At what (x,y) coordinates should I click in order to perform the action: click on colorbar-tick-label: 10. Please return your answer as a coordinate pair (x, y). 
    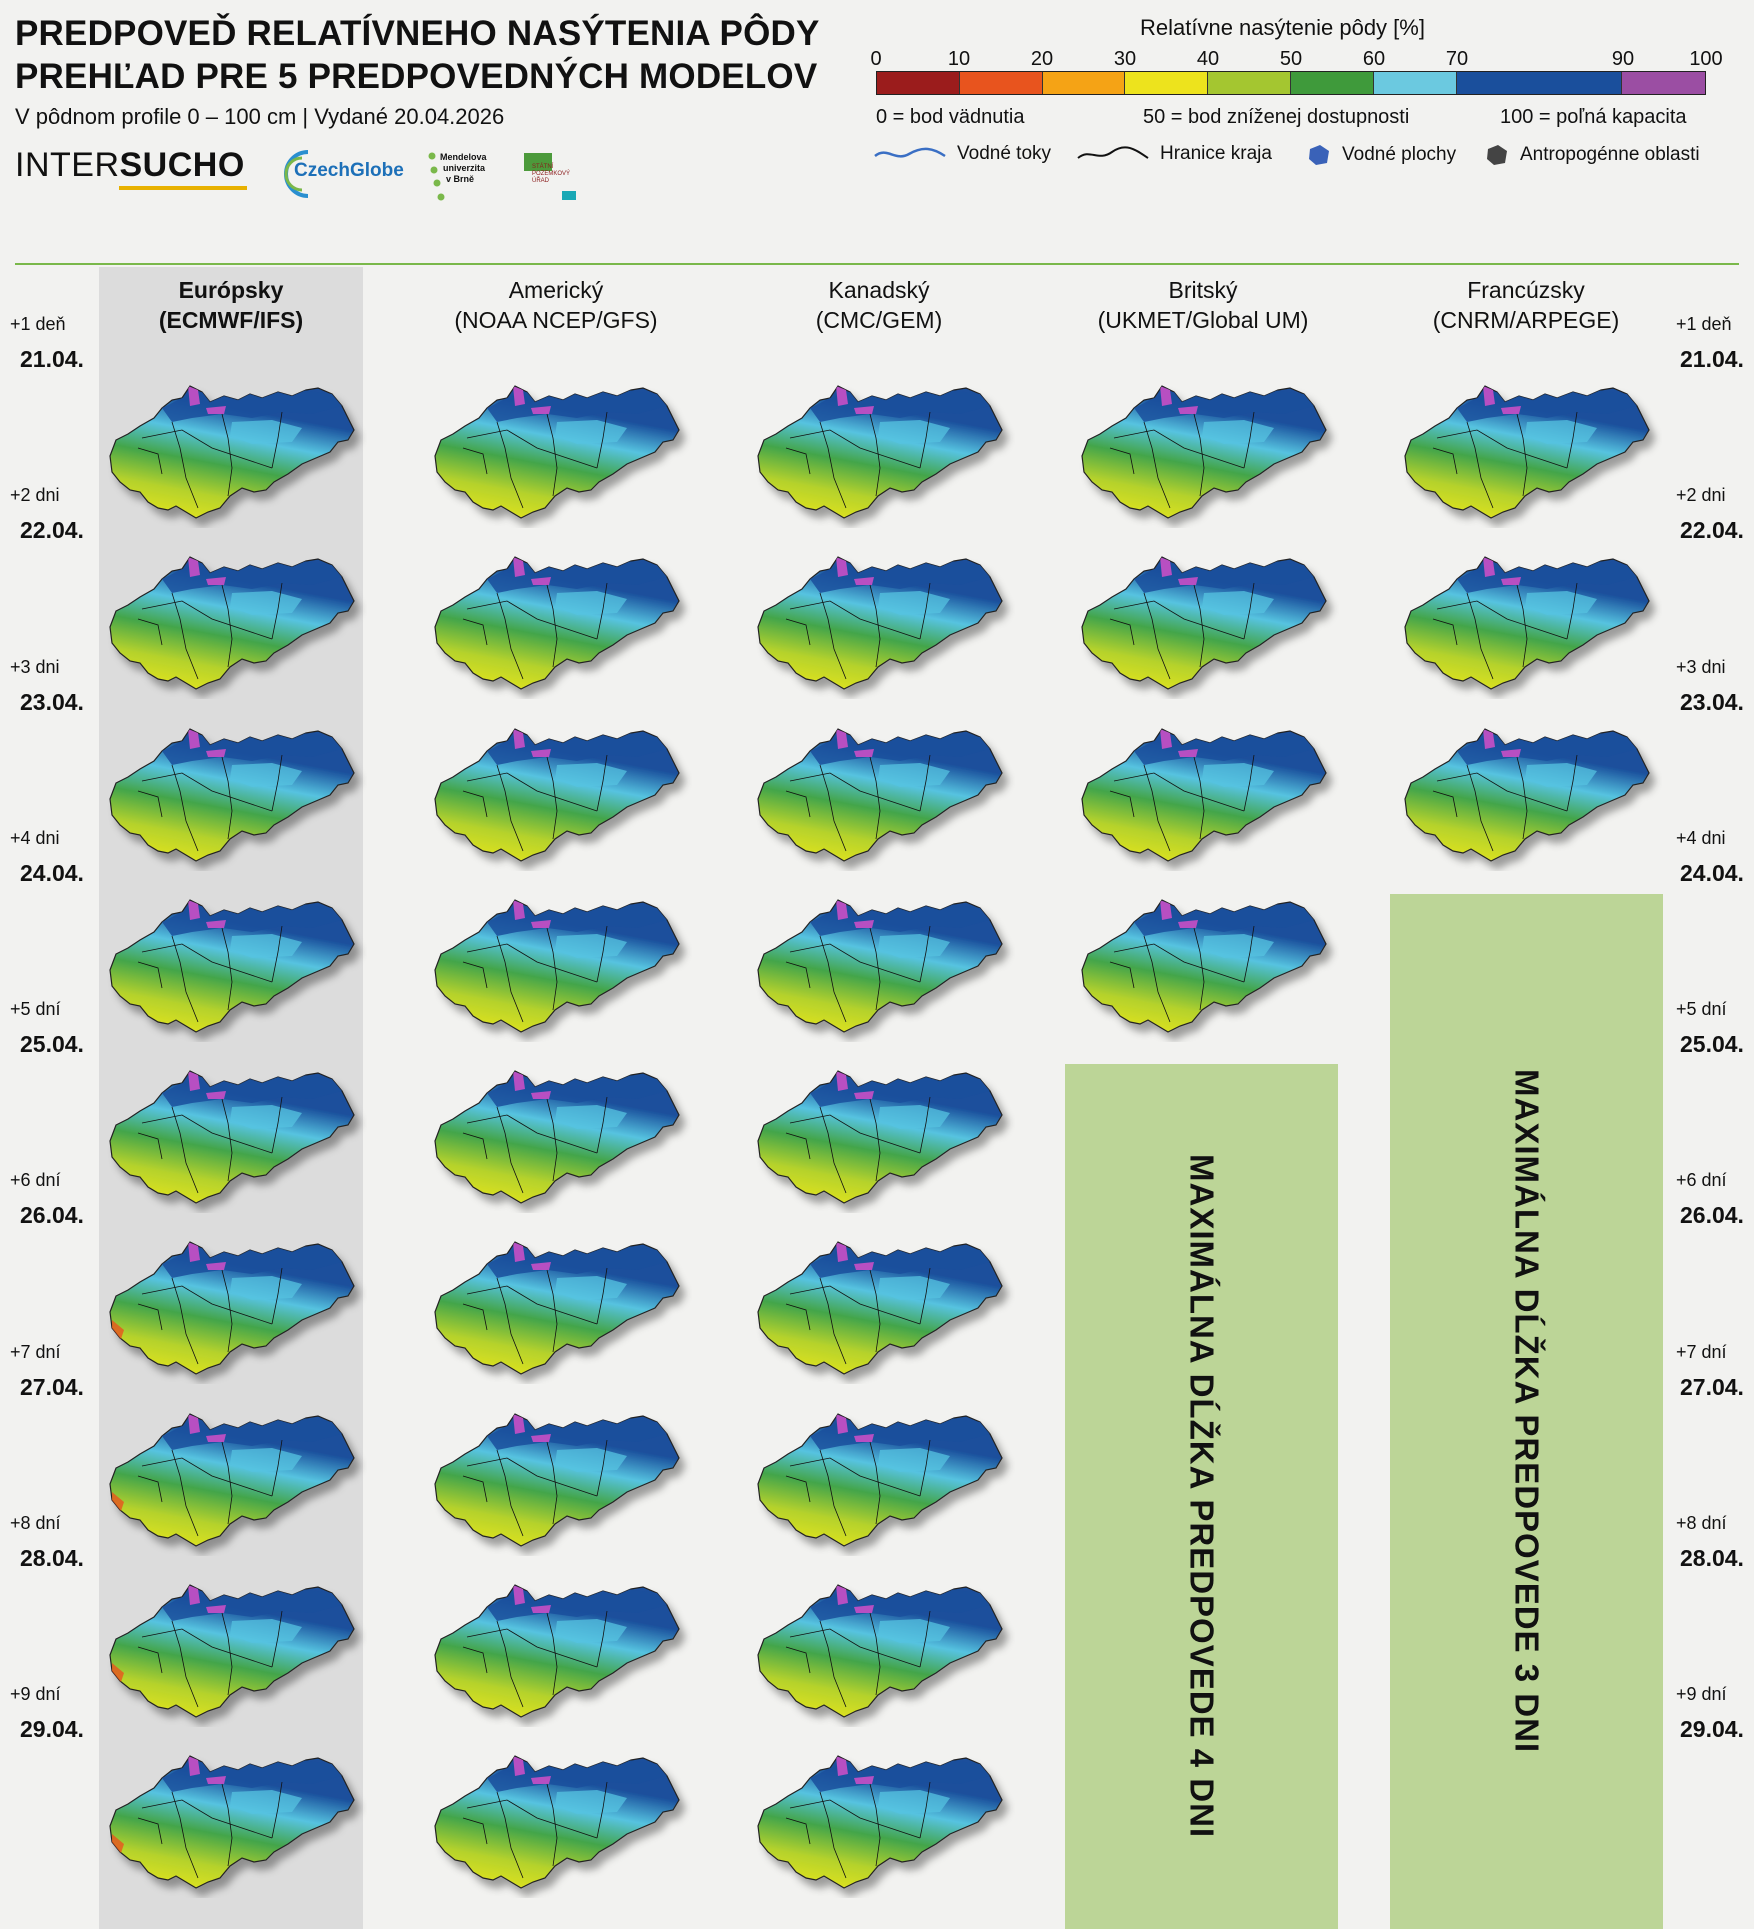
    Looking at the image, I should click on (959, 59).